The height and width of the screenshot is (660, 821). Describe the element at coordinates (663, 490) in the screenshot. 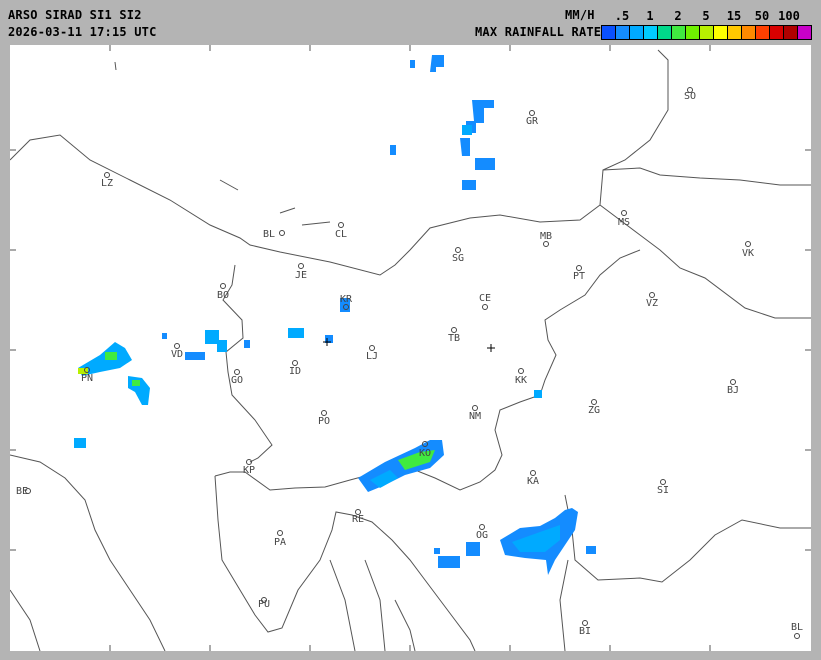

I see `city-label: SI` at that location.